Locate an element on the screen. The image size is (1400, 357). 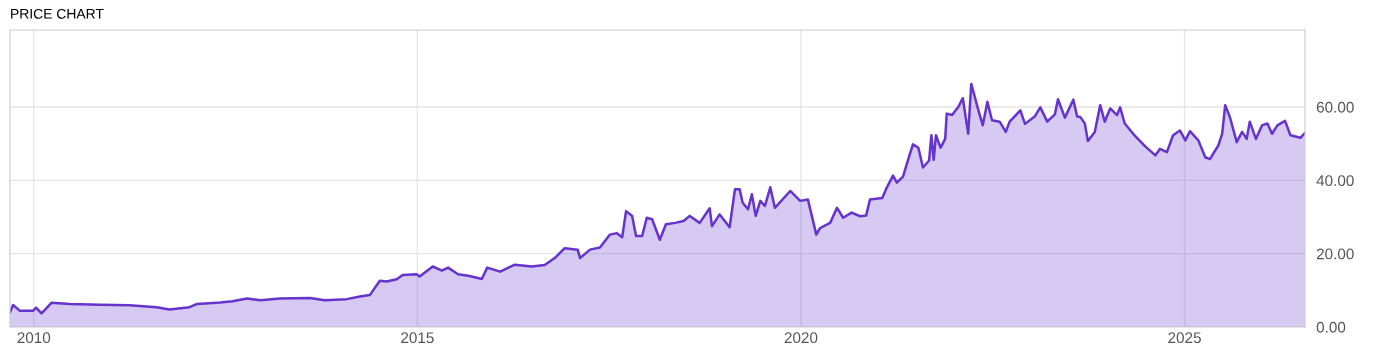
y-tick-label: 20.00 is located at coordinates (1335, 254).